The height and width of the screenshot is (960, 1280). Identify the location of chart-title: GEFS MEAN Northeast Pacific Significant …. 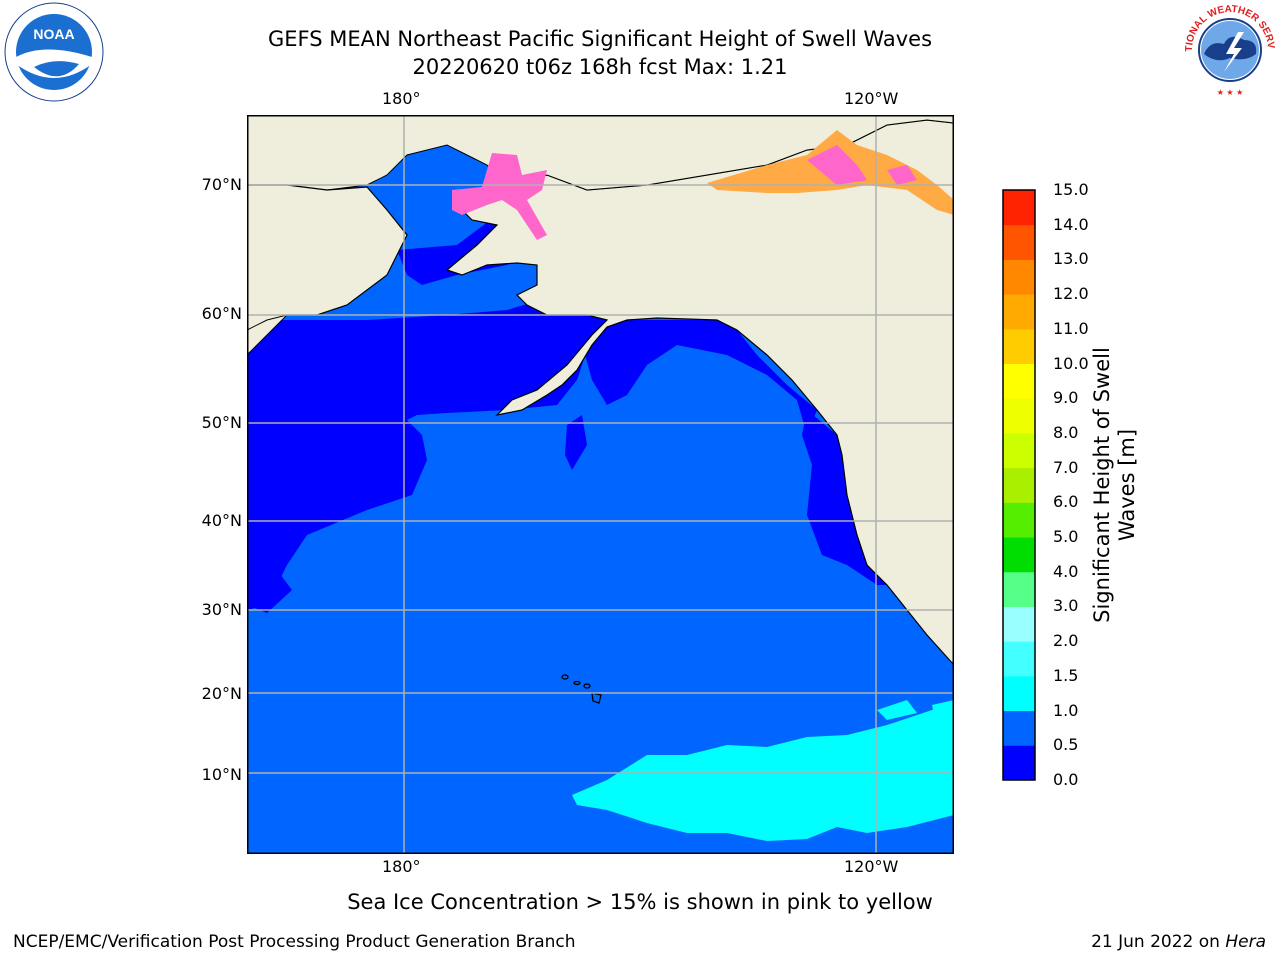
(600, 39).